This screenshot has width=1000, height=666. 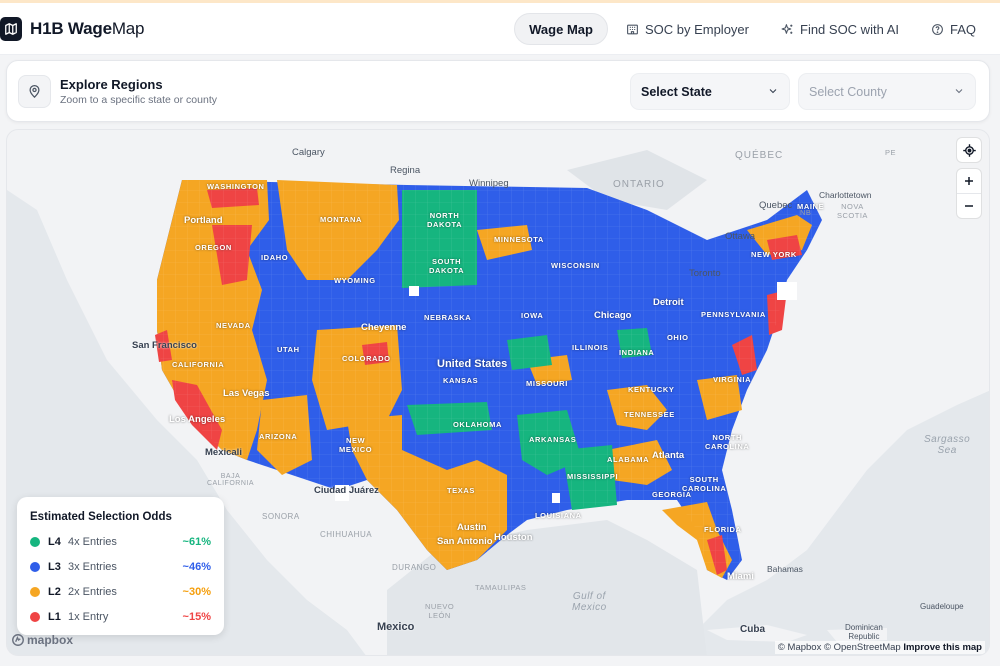 What do you see at coordinates (445, 220) in the screenshot?
I see `map-label-north-dakota: NORTH DAKOTA` at bounding box center [445, 220].